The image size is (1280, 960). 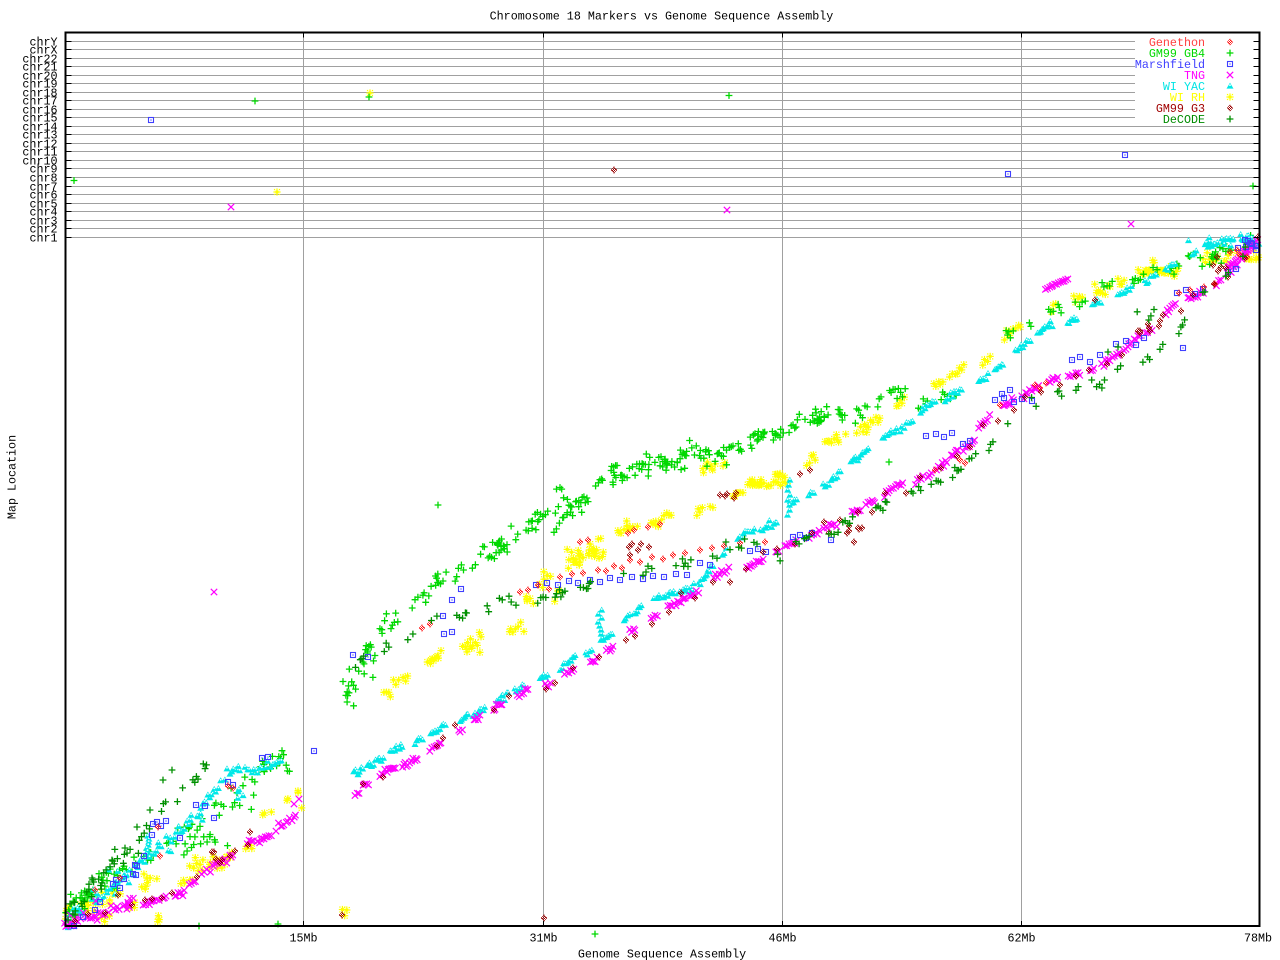 What do you see at coordinates (43, 196) in the screenshot?
I see `svg-text: chr6` at bounding box center [43, 196].